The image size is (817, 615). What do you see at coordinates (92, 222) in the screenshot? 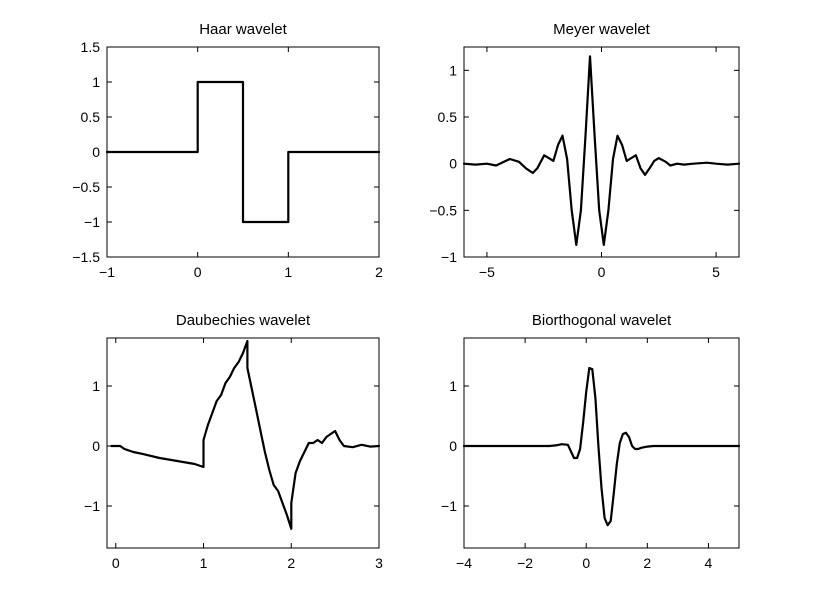
I see `haar-ytick-label: −1` at bounding box center [92, 222].